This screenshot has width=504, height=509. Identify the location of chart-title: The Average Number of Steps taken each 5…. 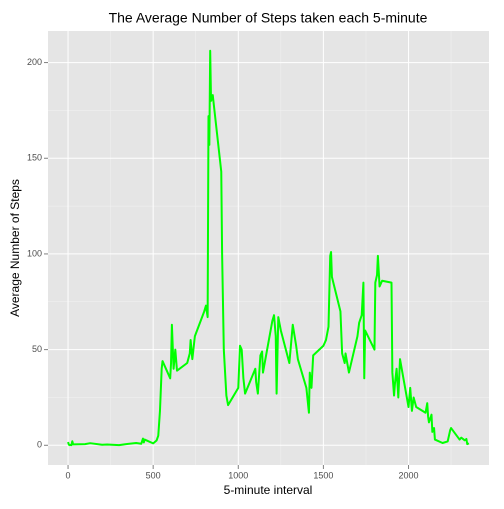
(268, 18).